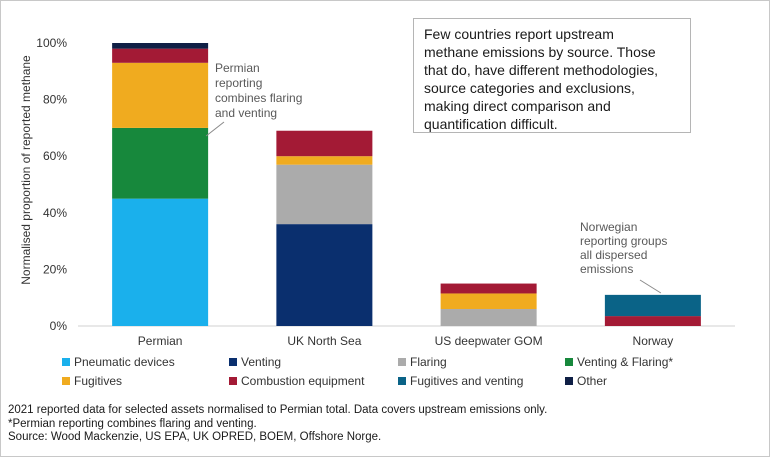  Describe the element at coordinates (491, 124) in the screenshot. I see `note-line: quantification difficult.` at that location.